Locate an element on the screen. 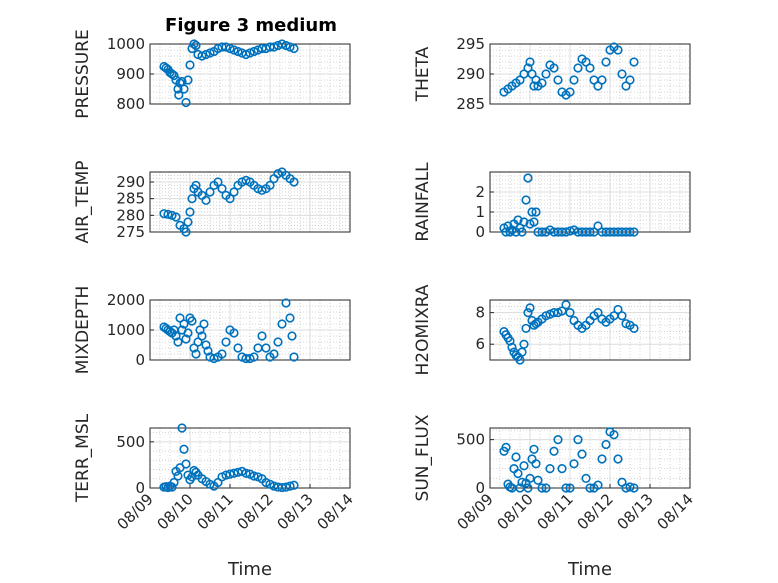  subplot-rainfall: 0 1 2 RAINFALL is located at coordinates (552, 202).